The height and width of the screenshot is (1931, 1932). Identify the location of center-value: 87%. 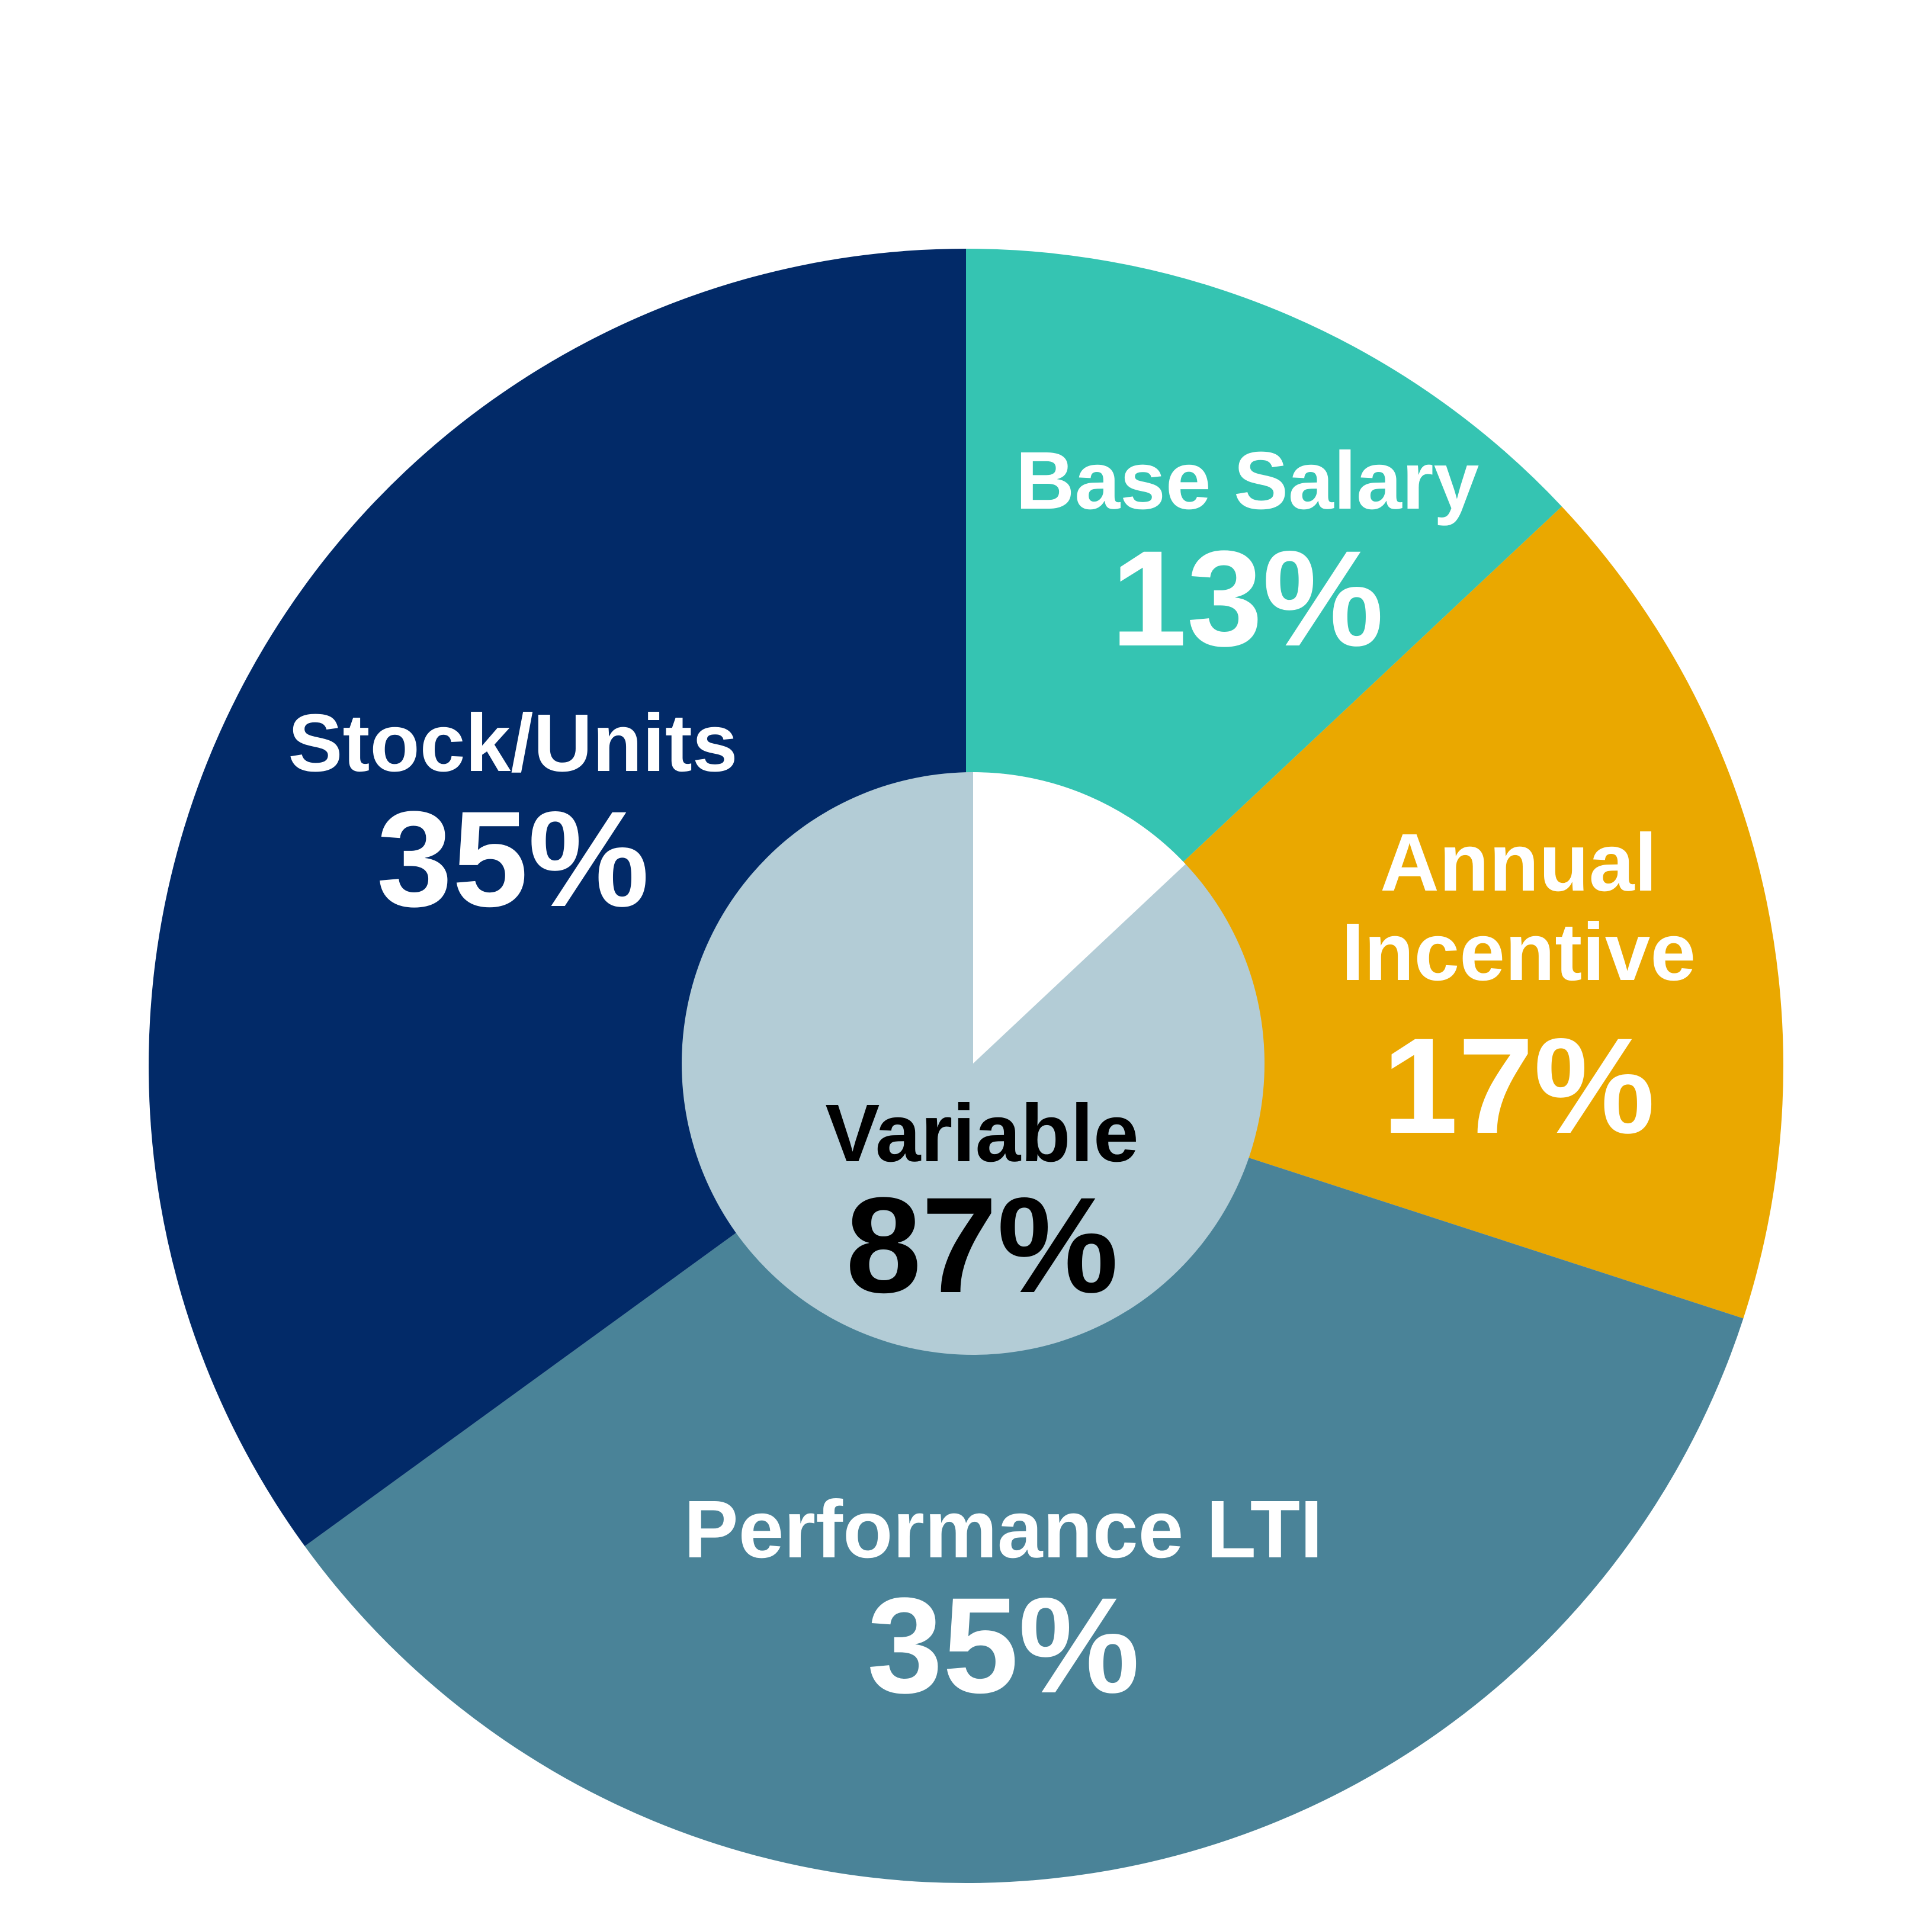
(982, 1245).